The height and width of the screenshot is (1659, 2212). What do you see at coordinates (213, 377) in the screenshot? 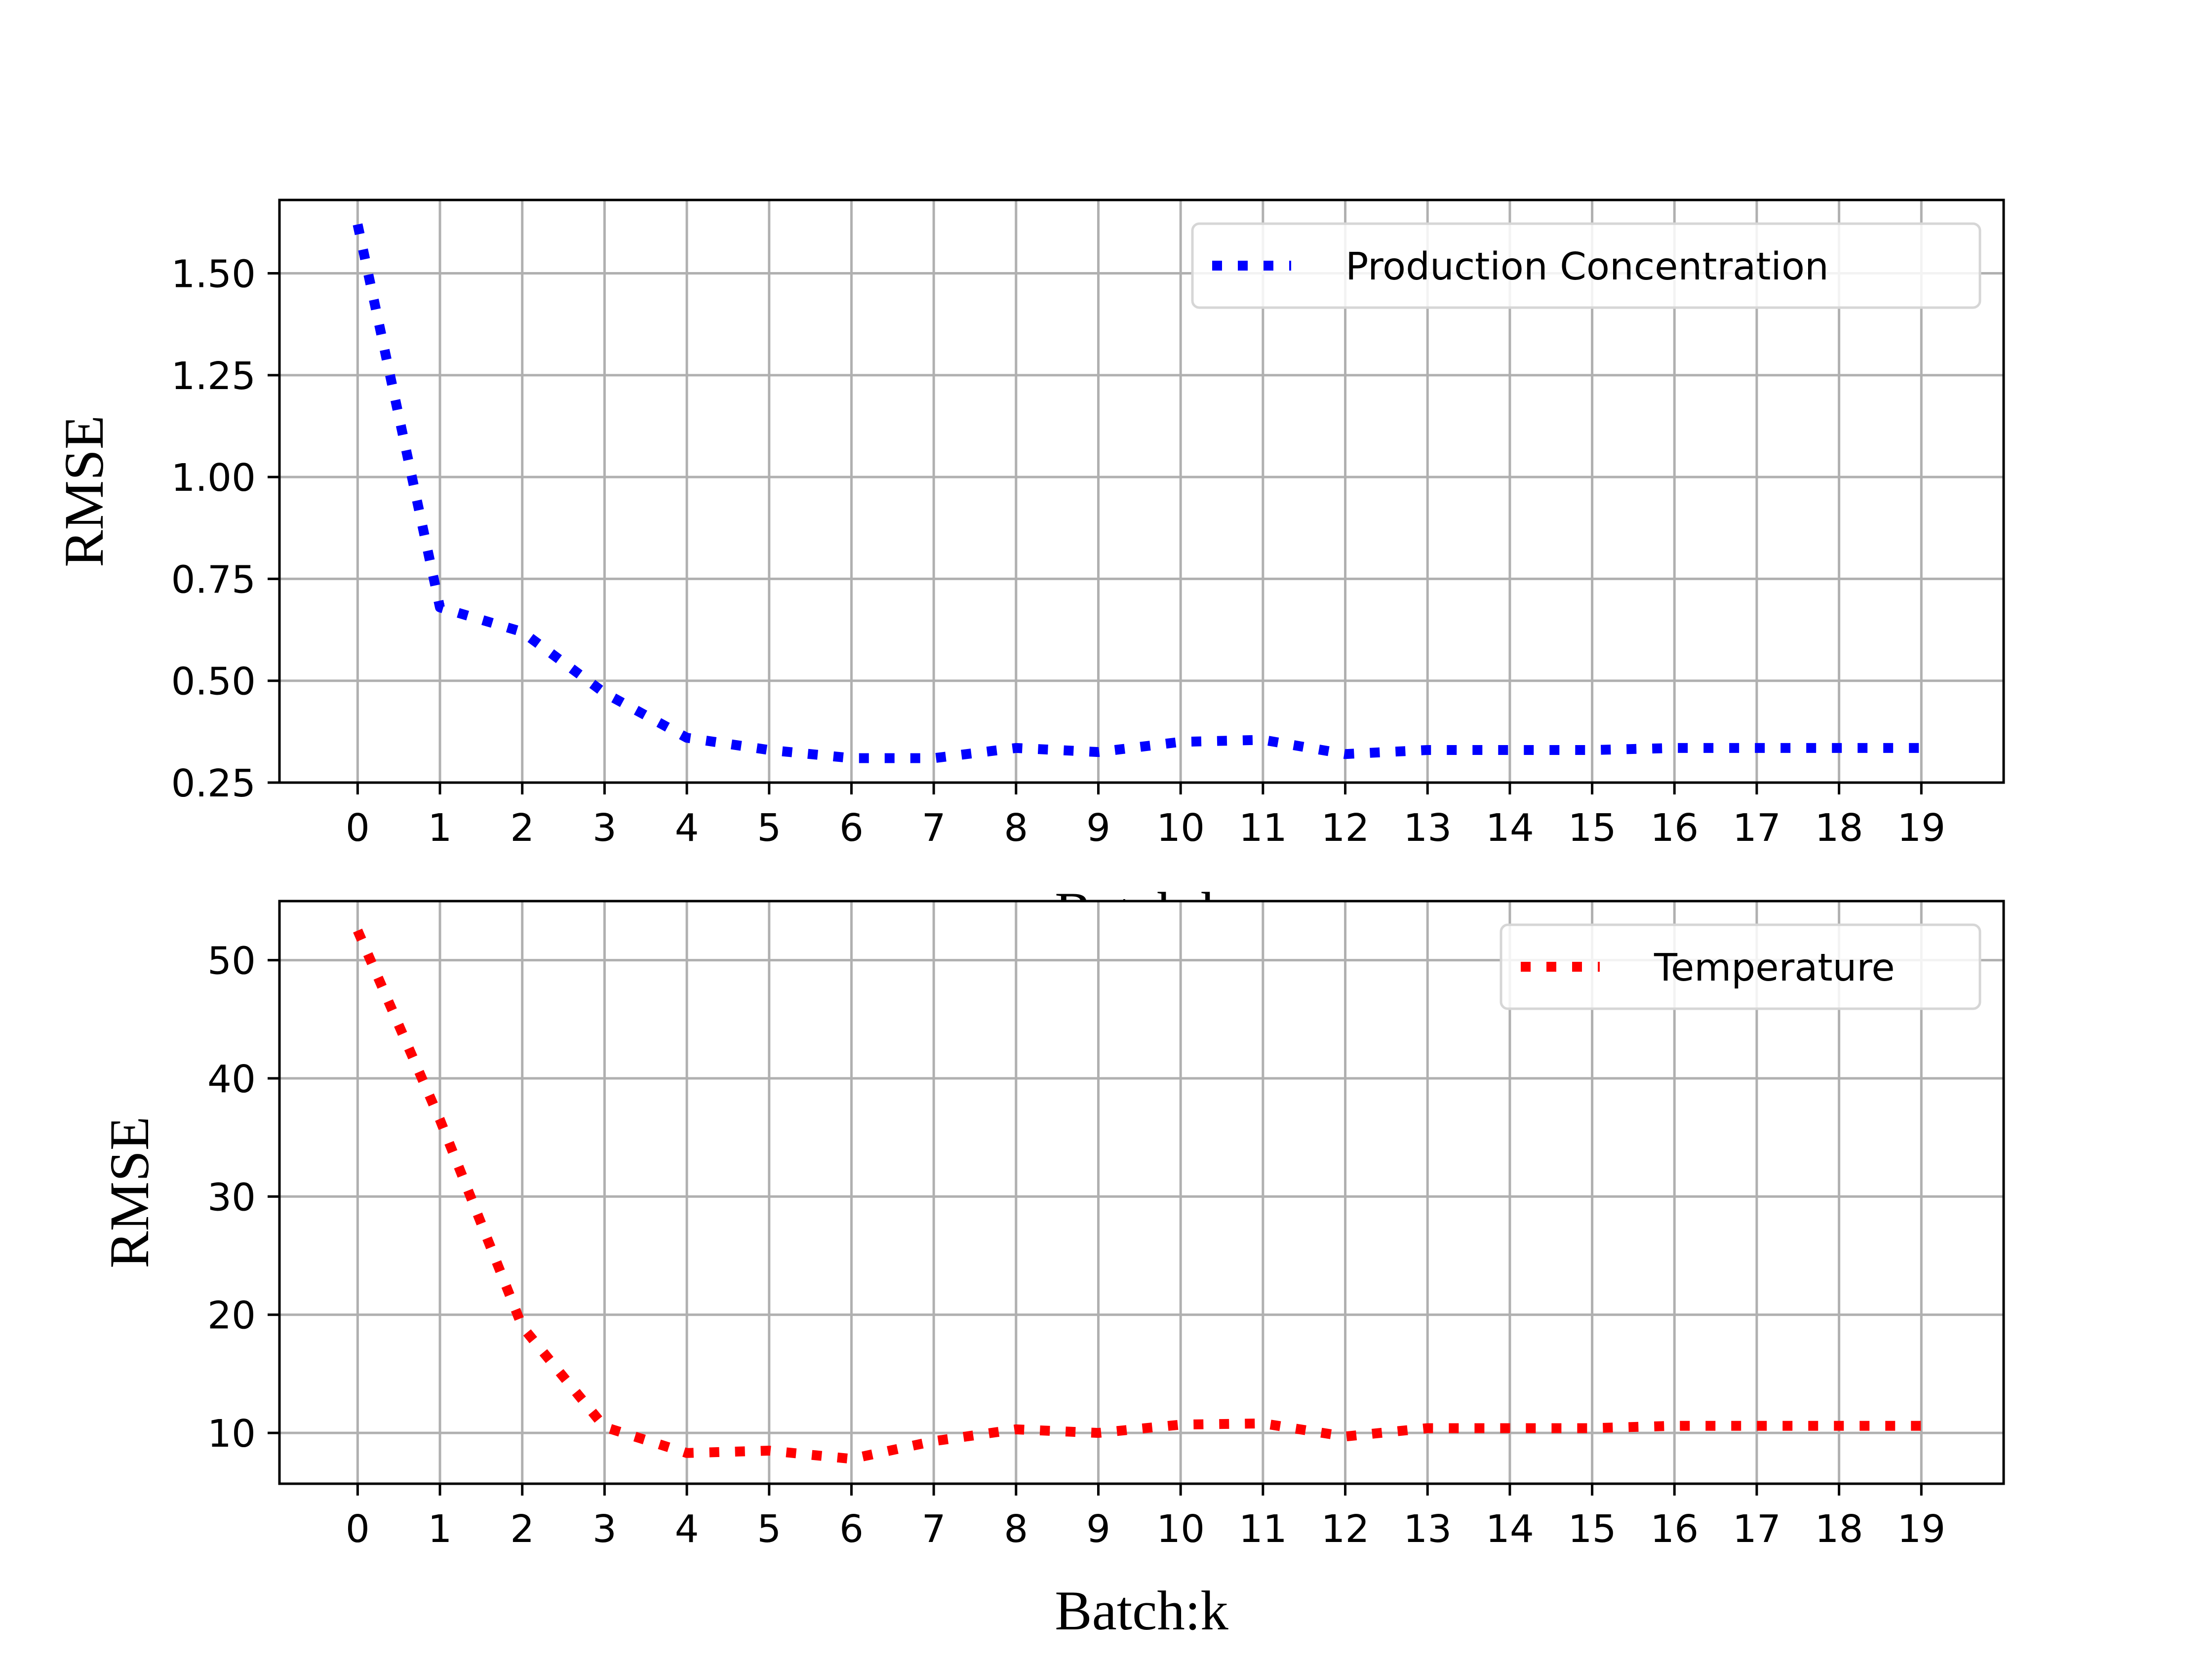
I see `y-tick-label: 1.25` at bounding box center [213, 377].